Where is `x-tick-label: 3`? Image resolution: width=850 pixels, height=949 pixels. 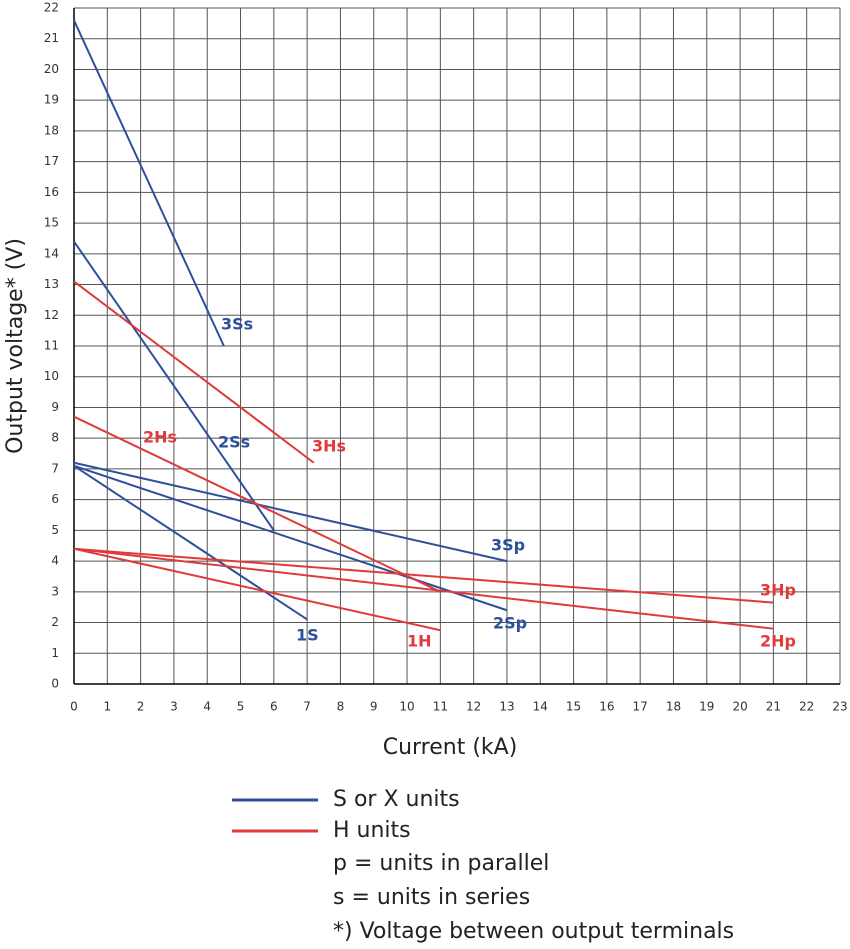
x-tick-label: 3 is located at coordinates (174, 707).